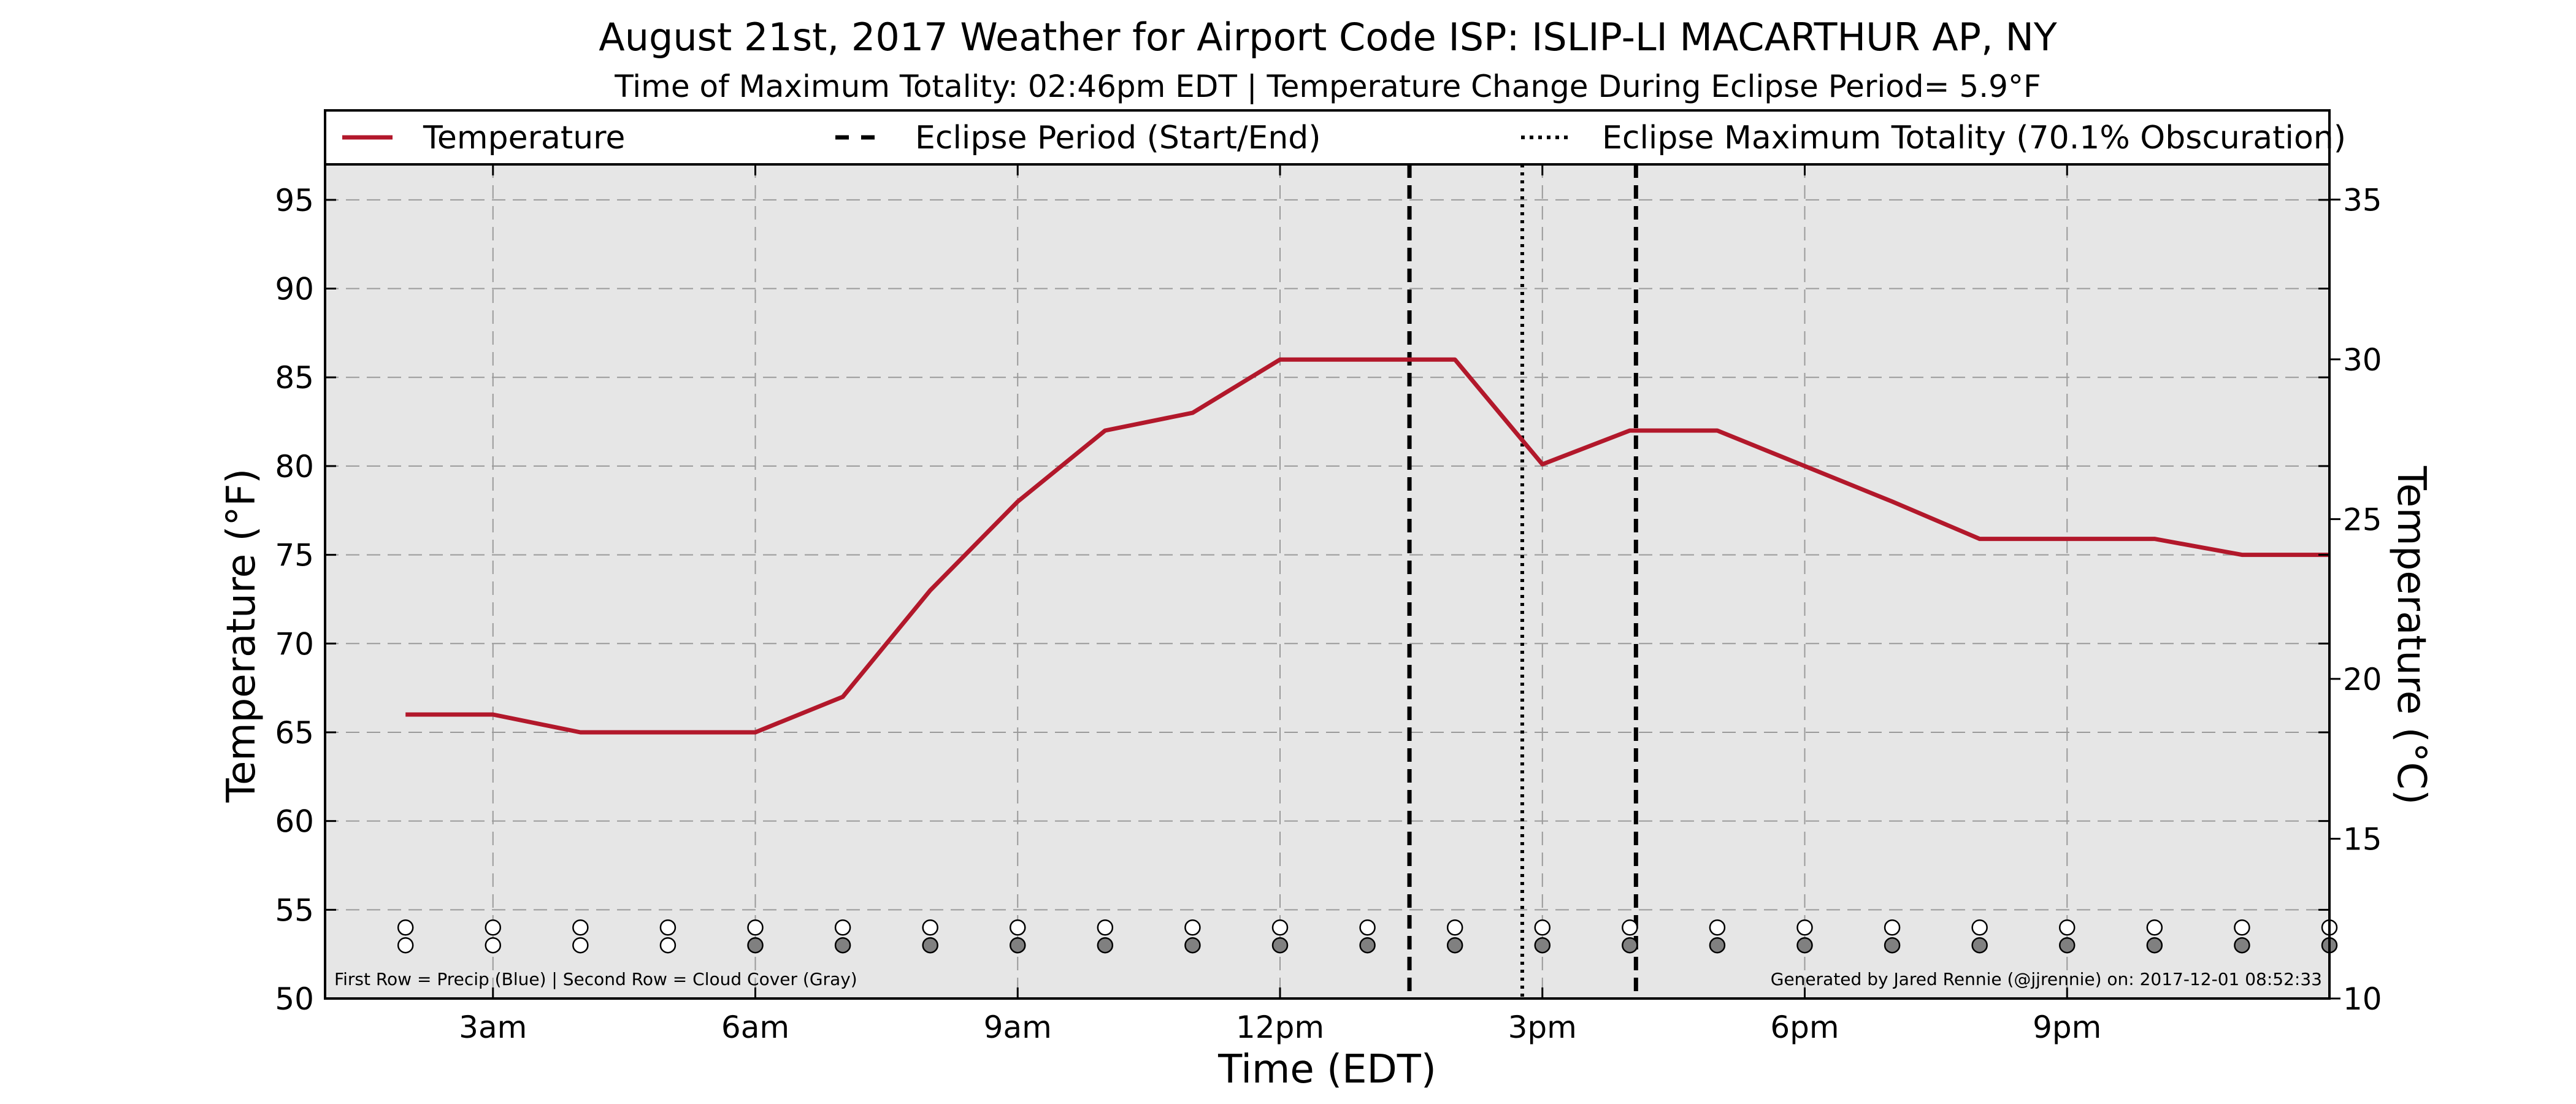 This screenshot has width=2576, height=1104. Describe the element at coordinates (294, 467) in the screenshot. I see `y-tick-label: 80` at that location.